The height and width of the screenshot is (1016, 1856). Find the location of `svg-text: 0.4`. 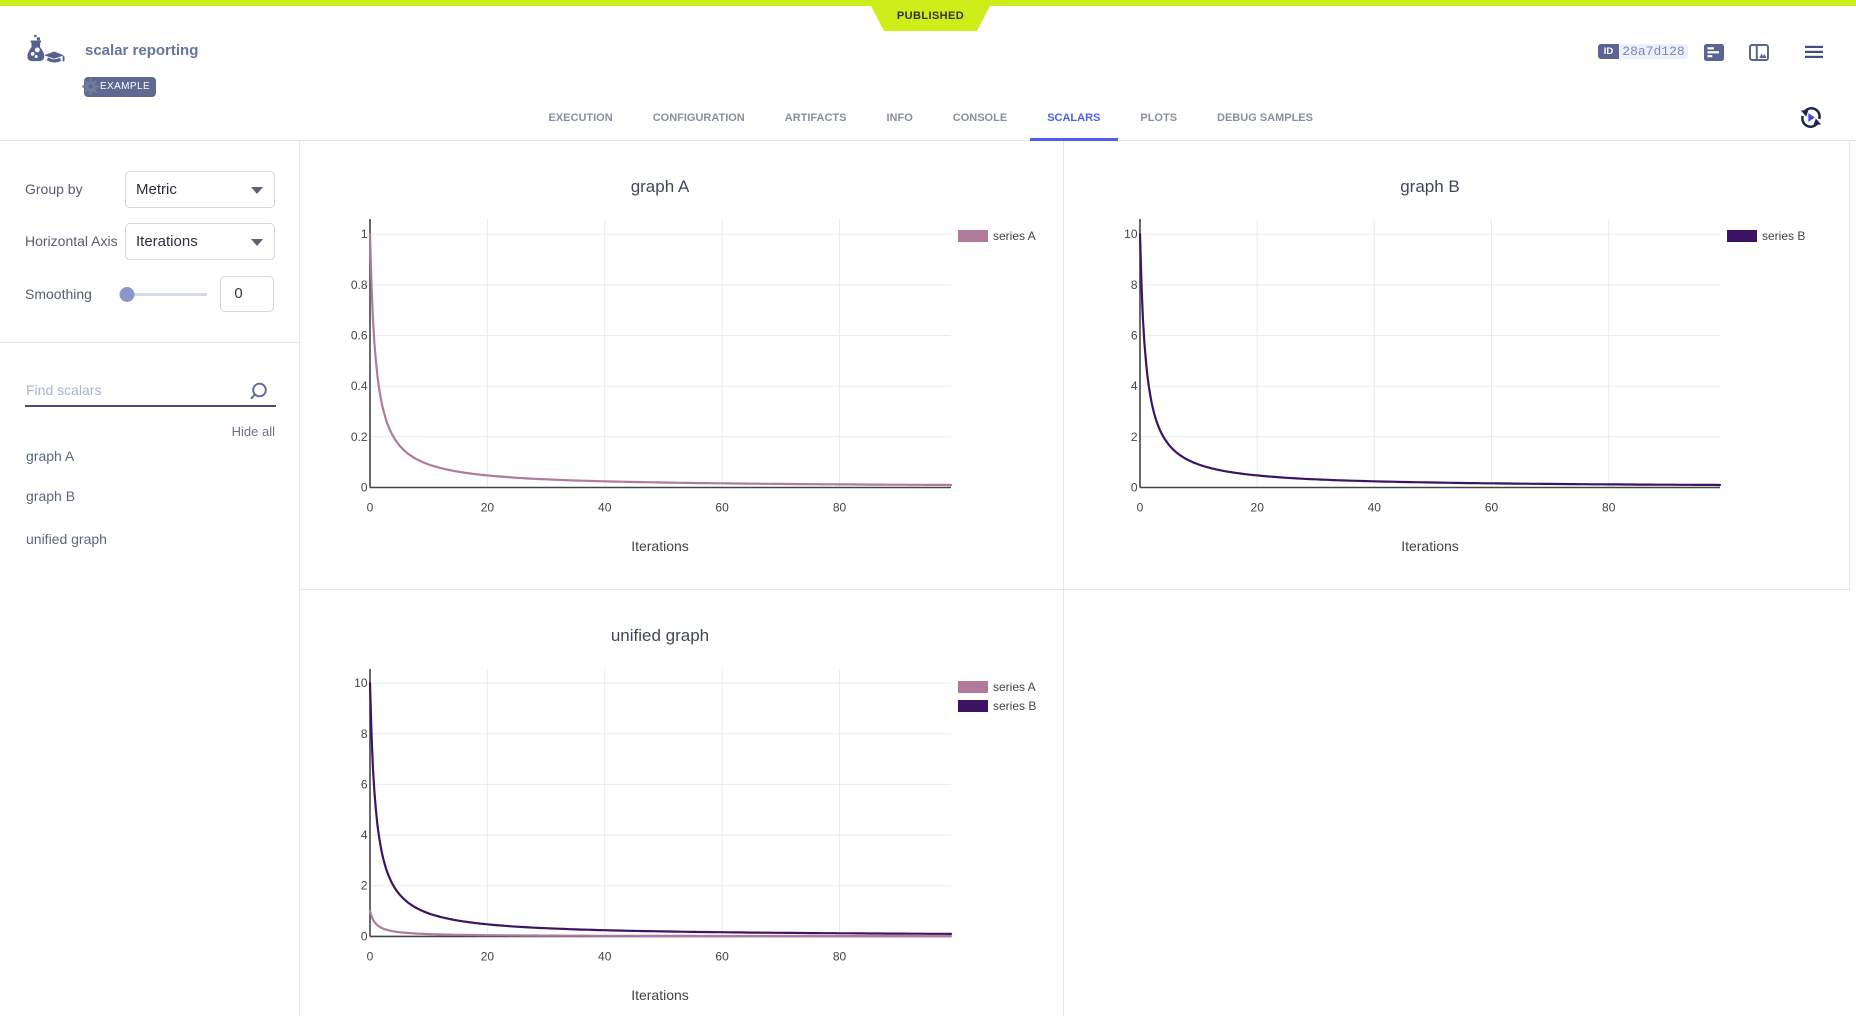

svg-text: 0.4 is located at coordinates (359, 386).